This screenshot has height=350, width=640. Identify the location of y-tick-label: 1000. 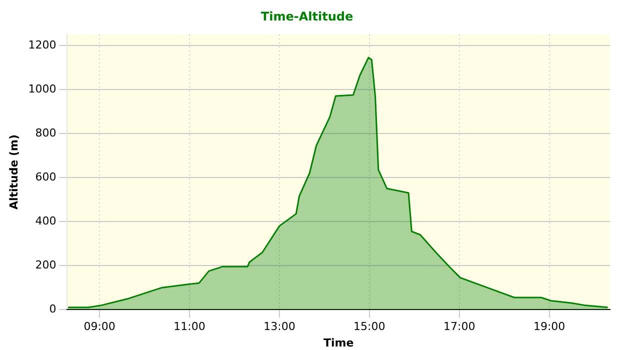
(42, 89).